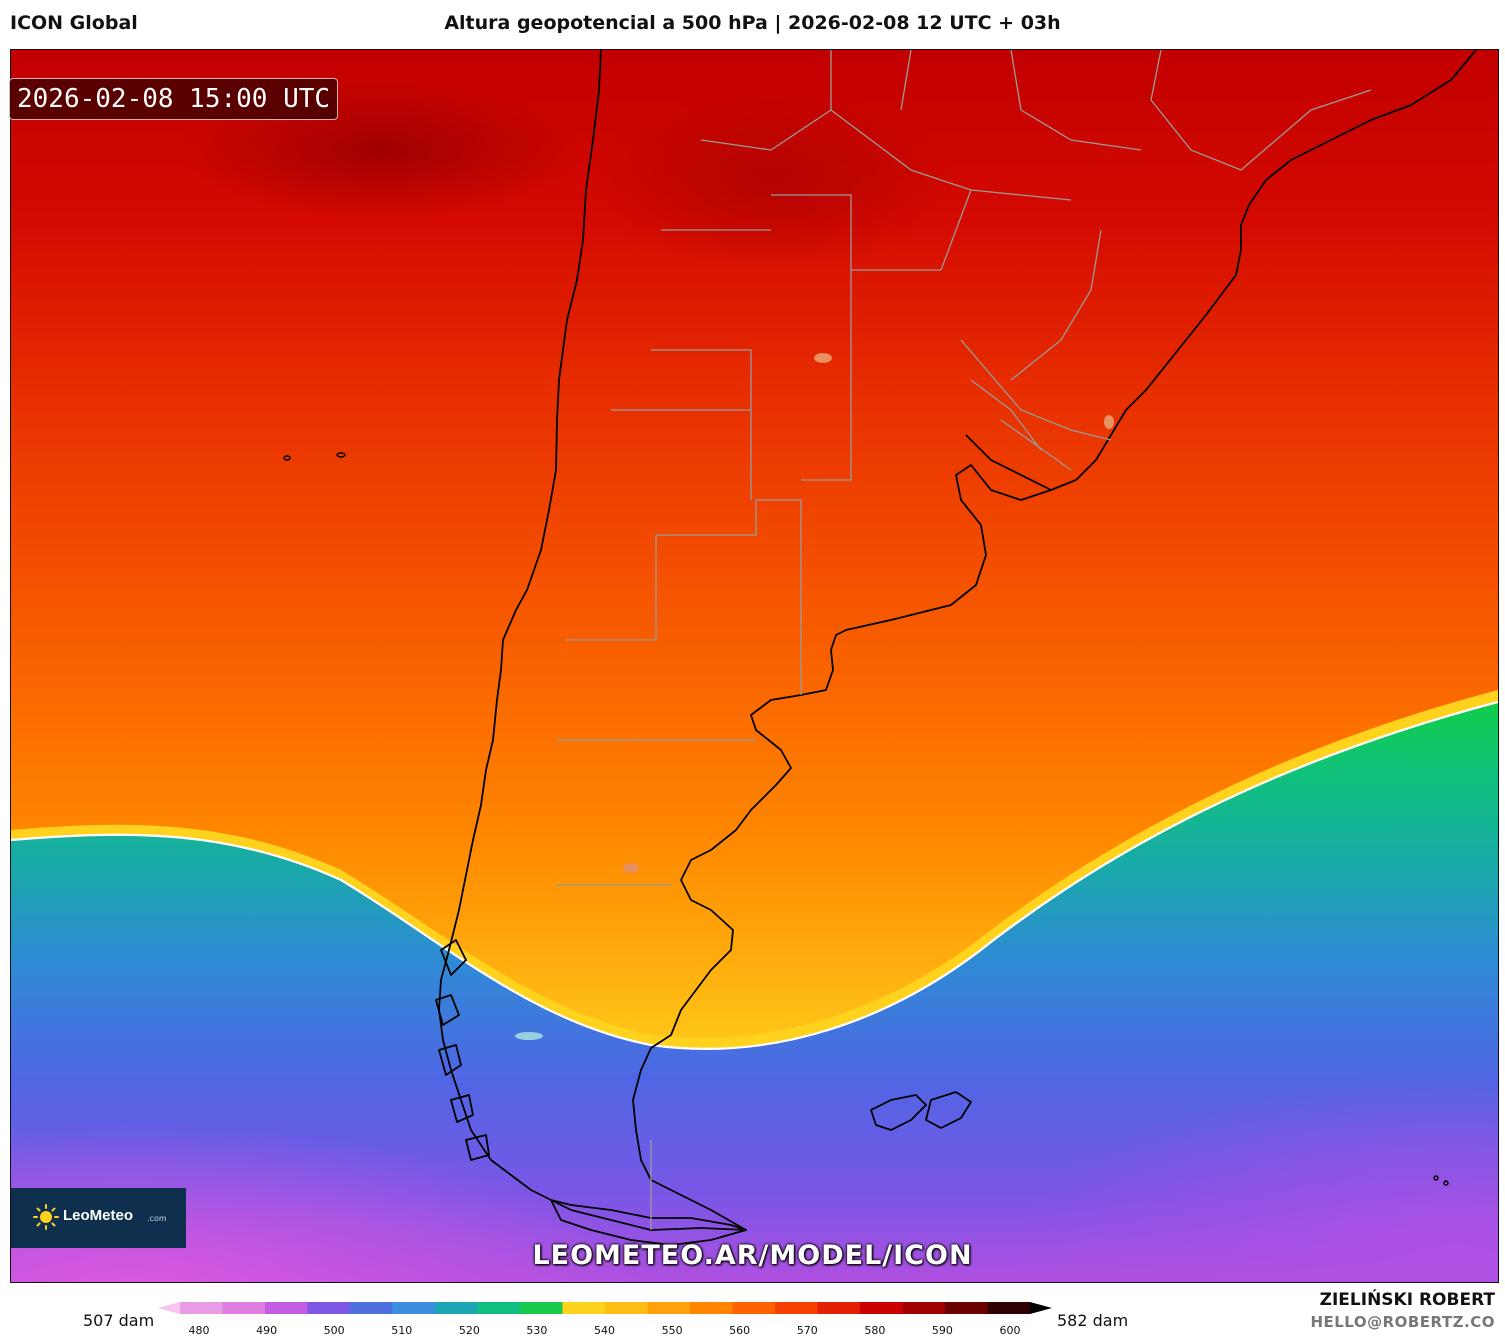  Describe the element at coordinates (267, 1330) in the screenshot. I see `colorbar-tick-label: 490` at that location.